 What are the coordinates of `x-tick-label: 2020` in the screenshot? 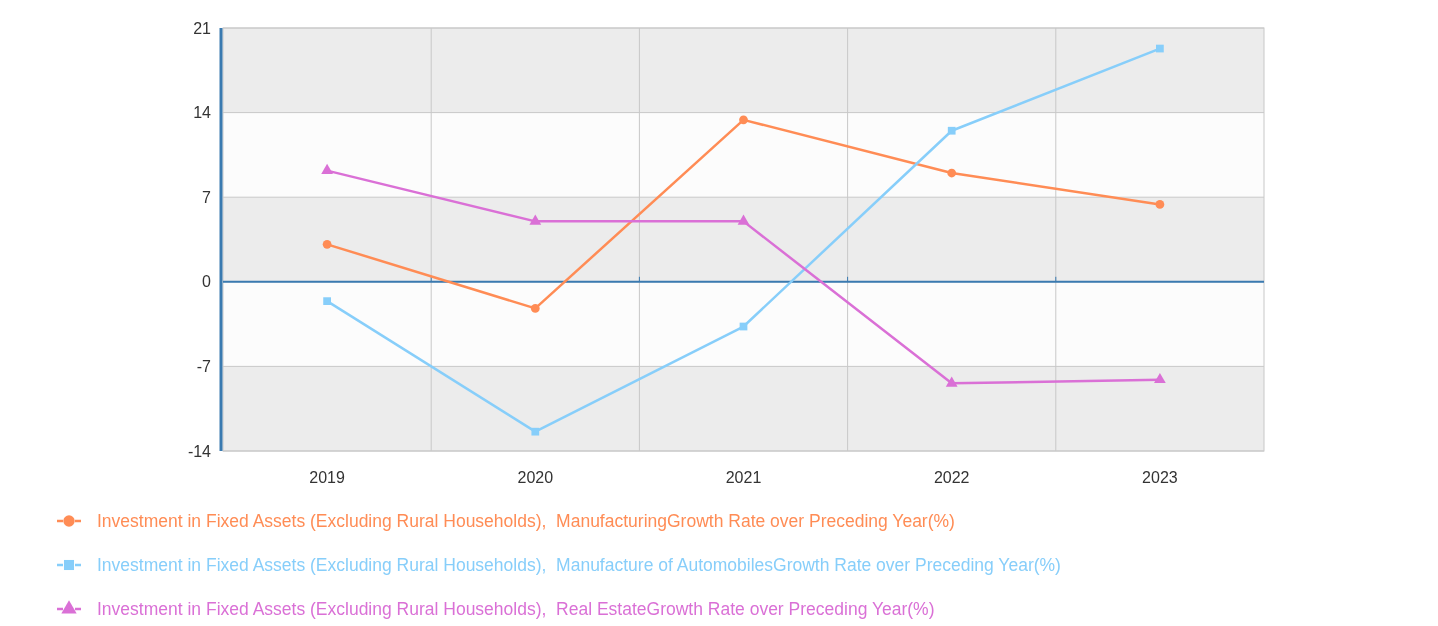 It's located at (535, 477).